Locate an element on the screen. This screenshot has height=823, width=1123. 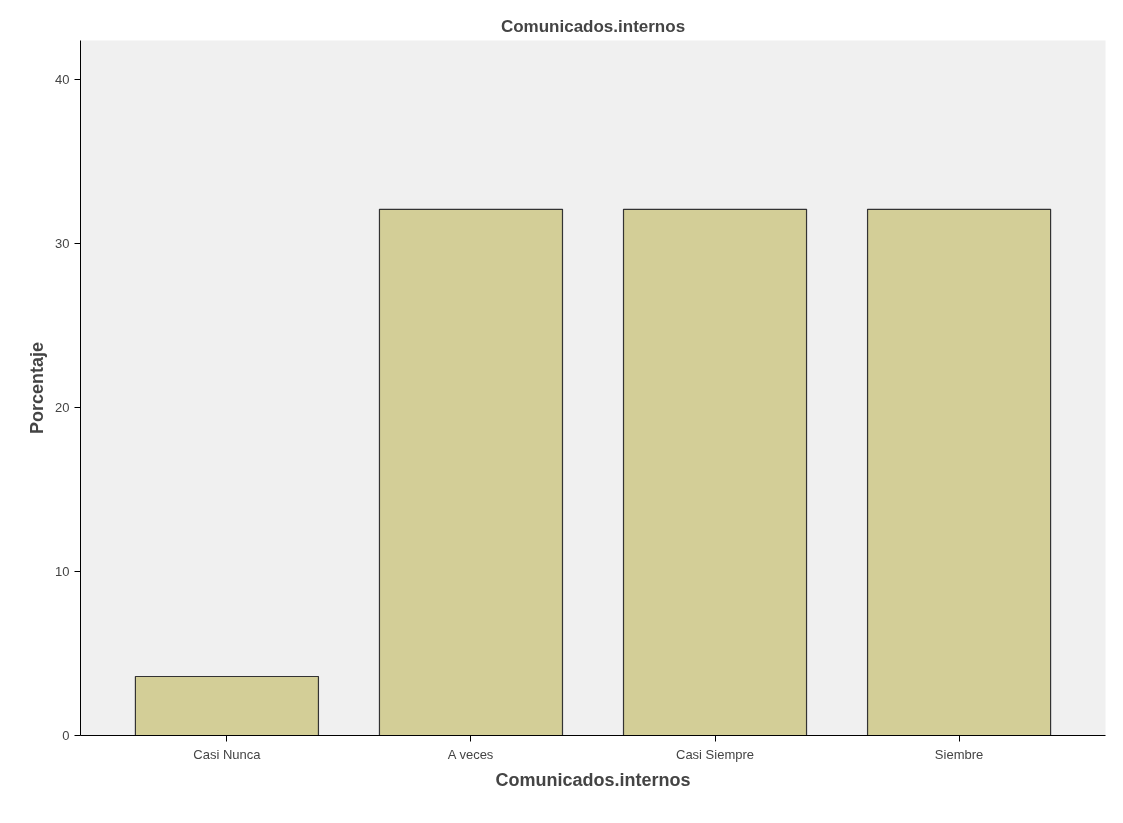
x-tick-label: Casi Siempre is located at coordinates (715, 754).